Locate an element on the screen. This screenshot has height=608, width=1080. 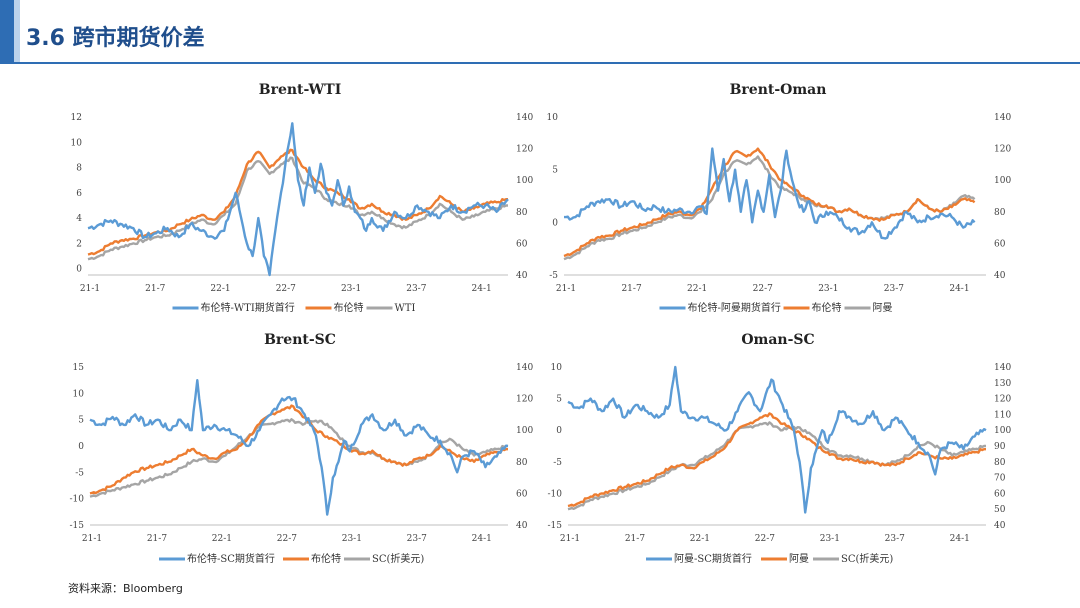
right-tick-label: 110 is located at coordinates (1002, 415).